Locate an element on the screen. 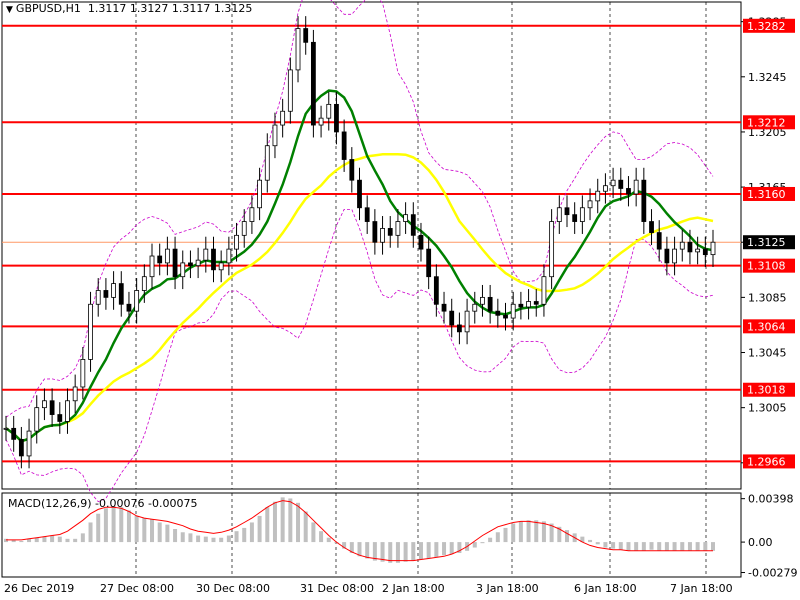 The image size is (800, 600). macd-label: MACD(12,26,9) -0.00076 -0.00075 is located at coordinates (103, 503).